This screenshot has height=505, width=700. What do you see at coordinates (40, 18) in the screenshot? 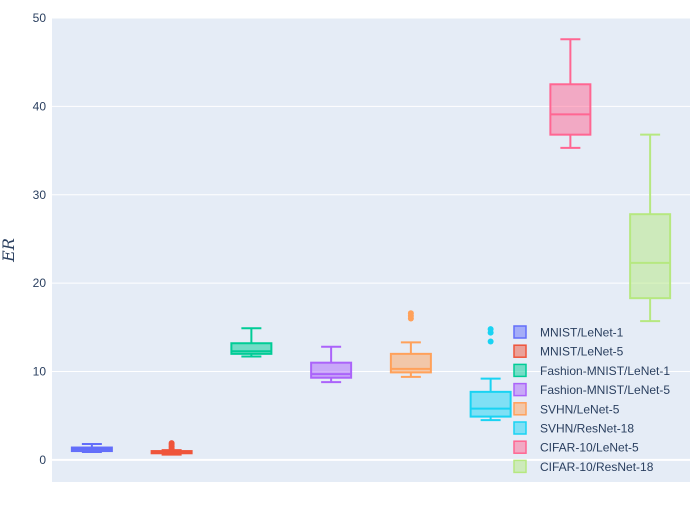
I see `y-tick-label: 50` at bounding box center [40, 18].